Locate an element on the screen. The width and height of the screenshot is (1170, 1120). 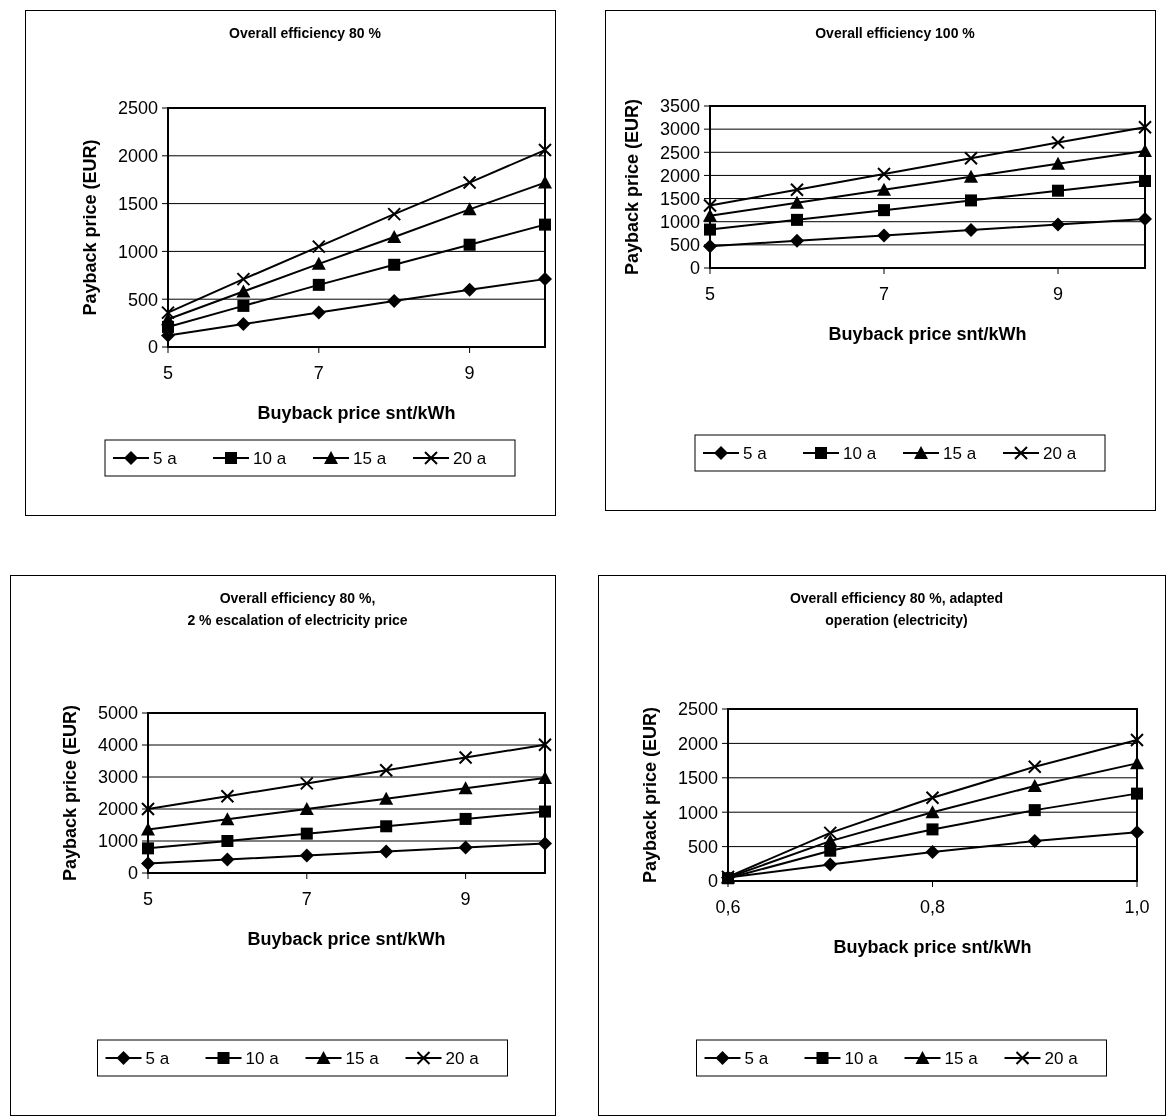
x-tick-label: 1,0 is located at coordinates (1137, 907).